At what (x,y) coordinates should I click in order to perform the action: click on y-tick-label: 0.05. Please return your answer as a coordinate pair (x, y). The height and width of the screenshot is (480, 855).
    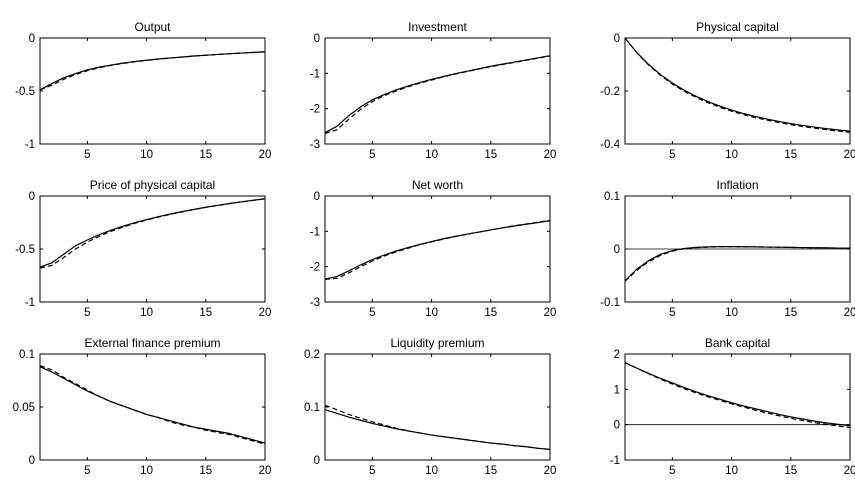
    Looking at the image, I should click on (24, 408).